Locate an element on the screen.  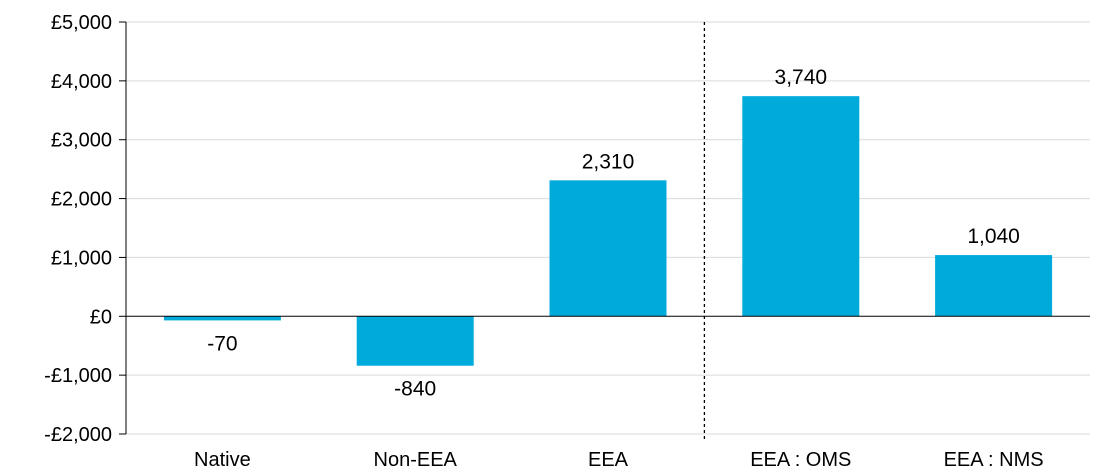
bar-eea-nms is located at coordinates (994, 286).